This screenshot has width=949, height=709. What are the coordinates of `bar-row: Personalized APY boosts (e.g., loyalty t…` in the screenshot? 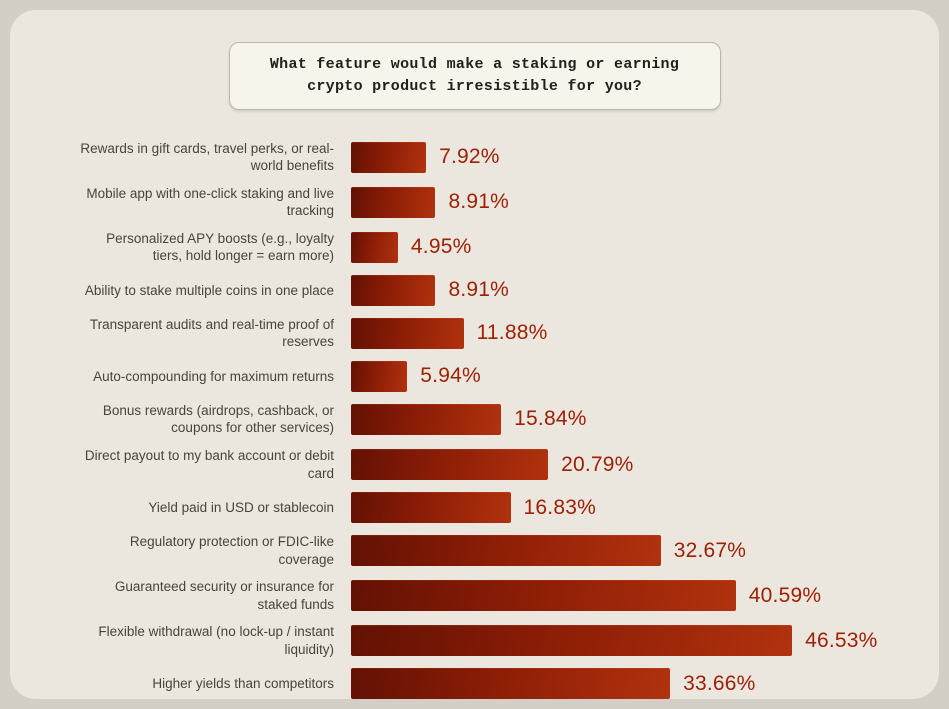 It's located at (496, 247).